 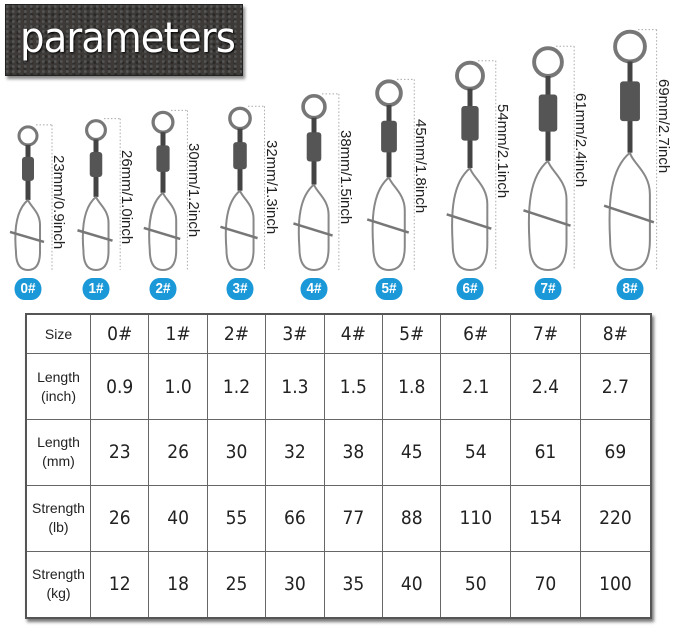 What do you see at coordinates (470, 289) in the screenshot?
I see `size-badge: 6#` at bounding box center [470, 289].